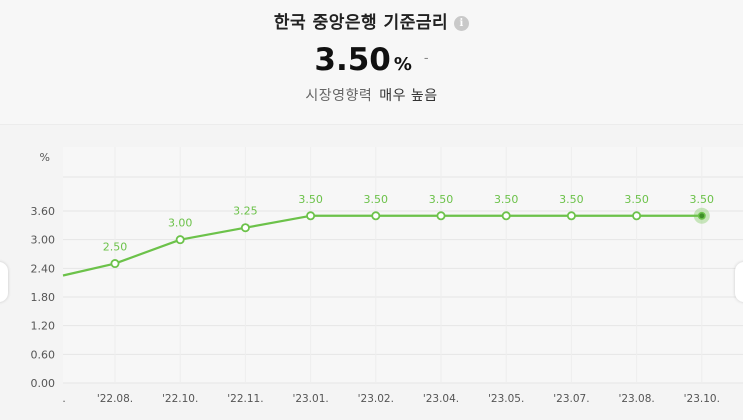 This screenshot has width=743, height=420. What do you see at coordinates (43, 240) in the screenshot?
I see `y-tick-label: 3.00` at bounding box center [43, 240].